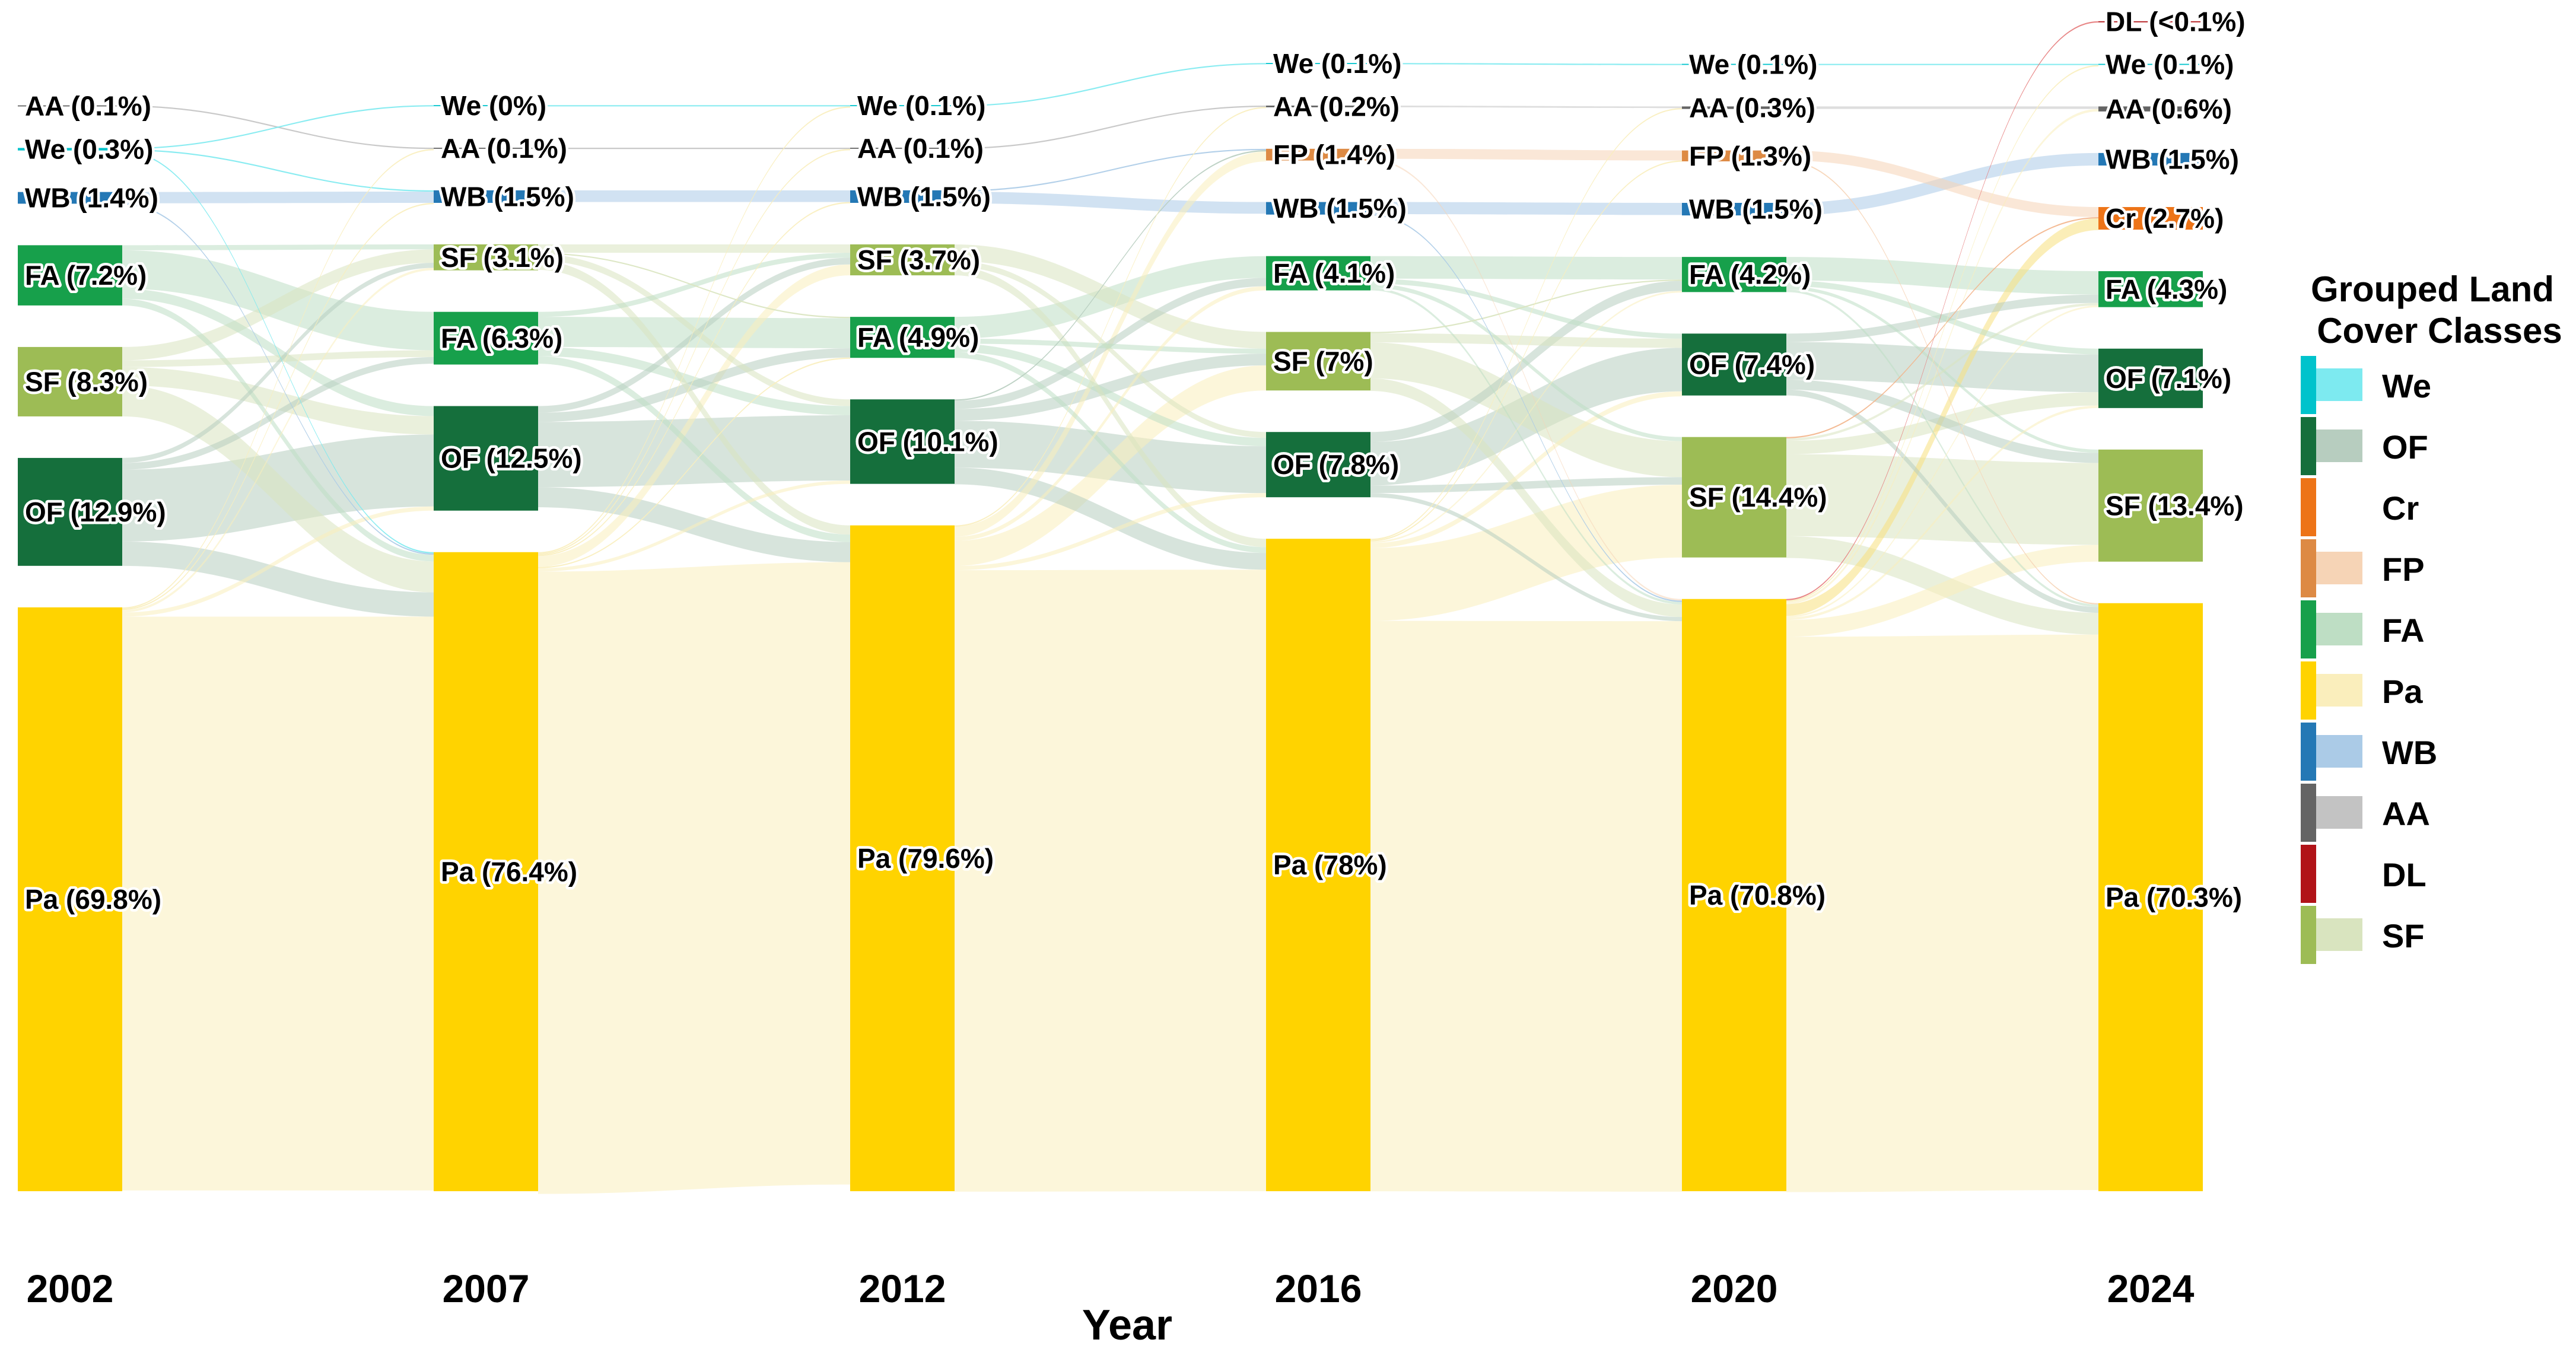 This screenshot has height=1349, width=2576. Describe the element at coordinates (2363, 568) in the screenshot. I see `legend-item-FP: FP` at that location.